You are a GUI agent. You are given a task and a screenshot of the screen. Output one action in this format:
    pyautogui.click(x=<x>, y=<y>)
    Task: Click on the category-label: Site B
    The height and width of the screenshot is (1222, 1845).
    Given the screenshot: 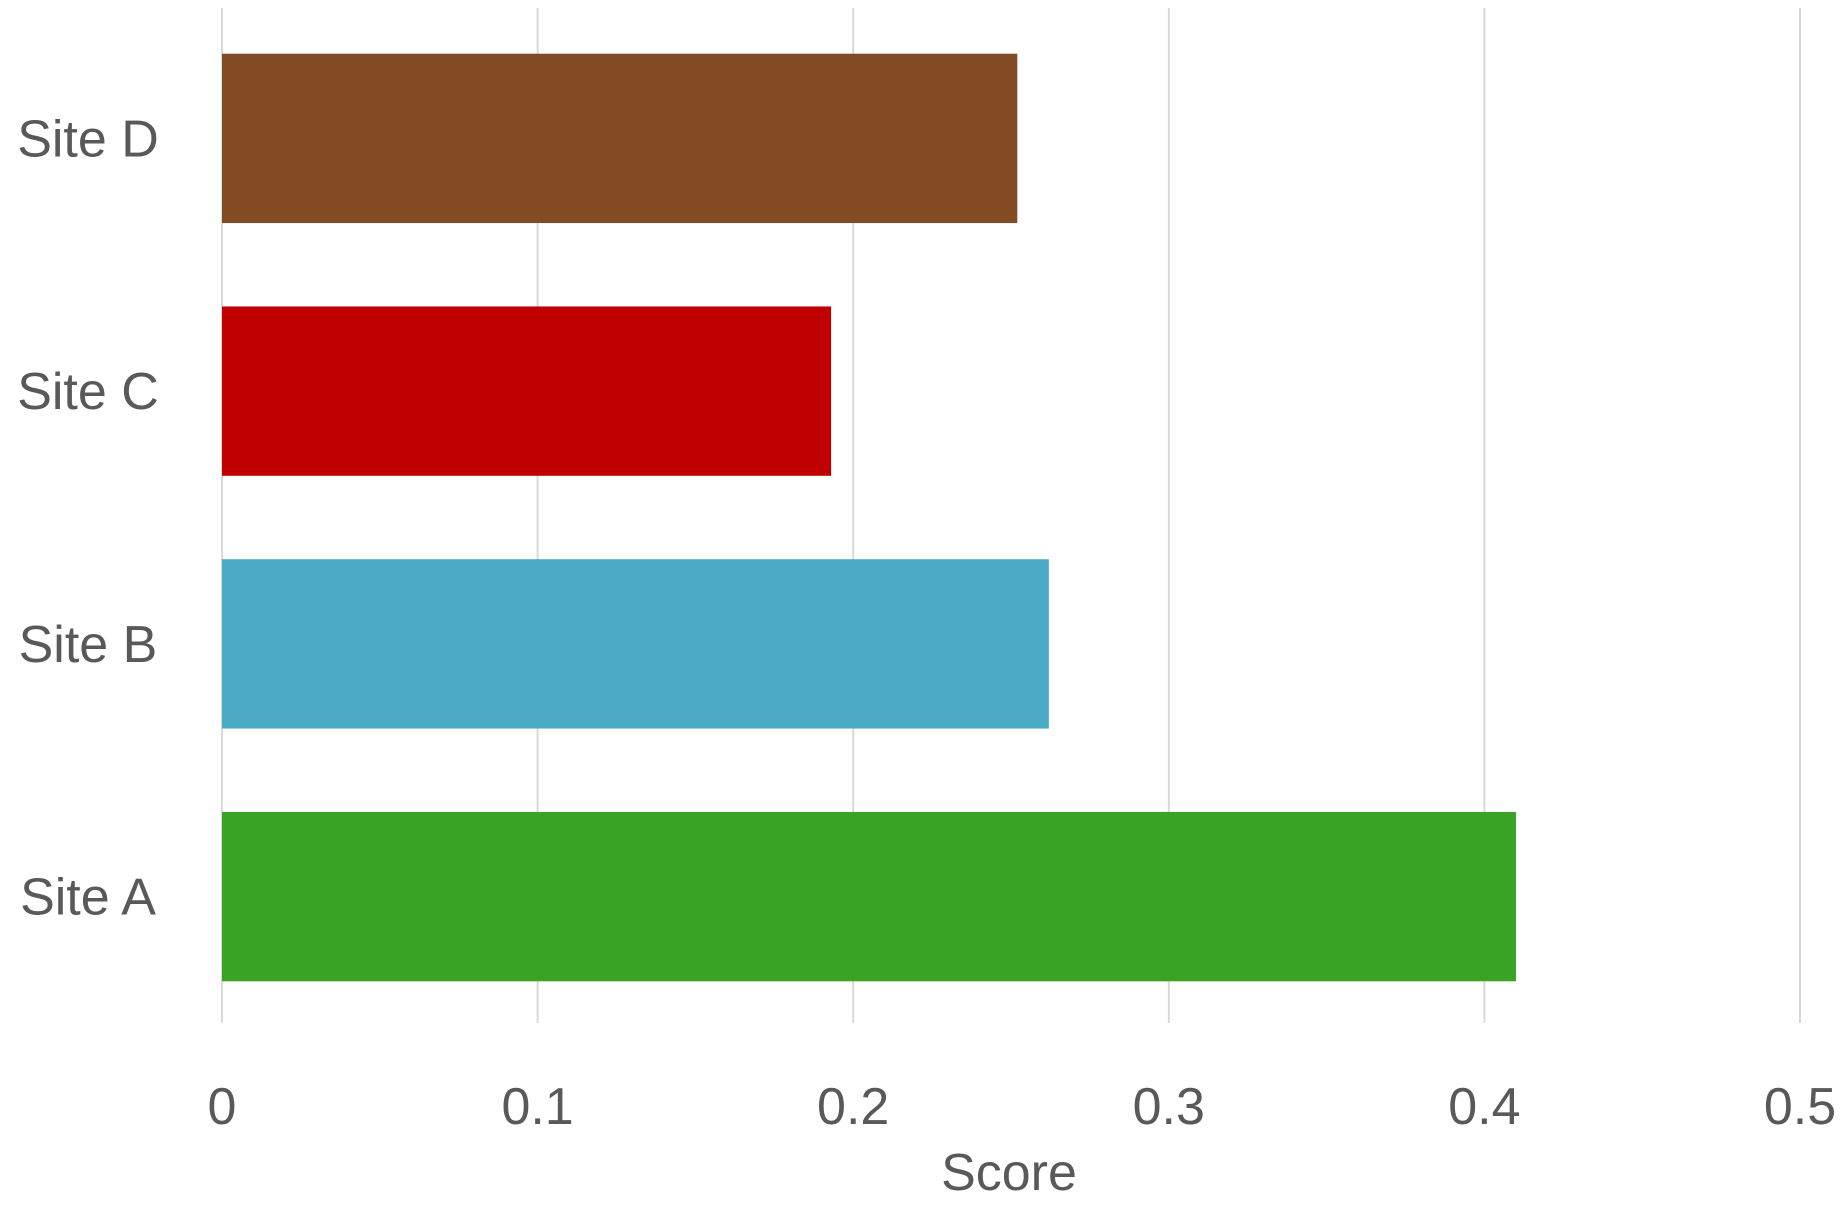 What is the action you would take?
    pyautogui.click(x=88, y=645)
    